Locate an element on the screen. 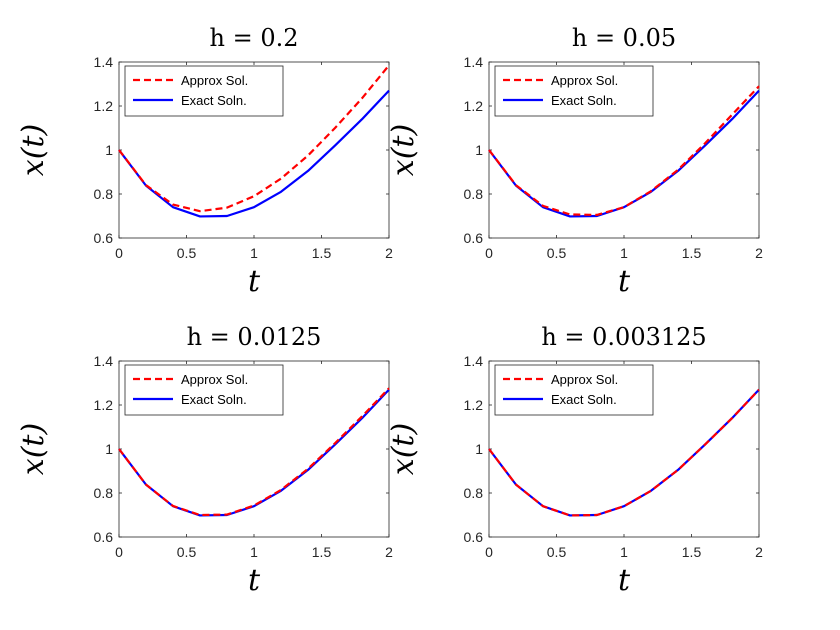 The height and width of the screenshot is (630, 840). series-line-exact-soln is located at coordinates (254, 153).